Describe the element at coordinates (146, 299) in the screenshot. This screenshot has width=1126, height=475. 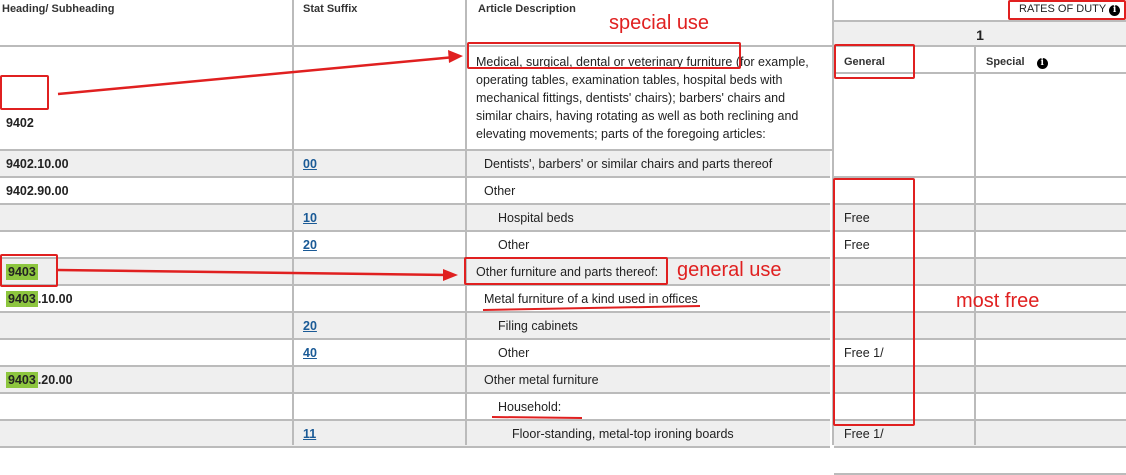
I see `heading-cell: 9403.10.00` at that location.